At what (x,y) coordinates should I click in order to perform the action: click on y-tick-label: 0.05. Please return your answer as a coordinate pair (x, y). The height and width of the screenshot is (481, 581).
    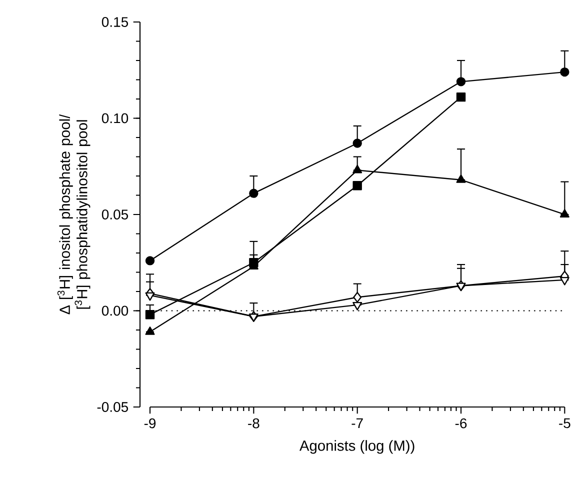
    Looking at the image, I should click on (115, 215).